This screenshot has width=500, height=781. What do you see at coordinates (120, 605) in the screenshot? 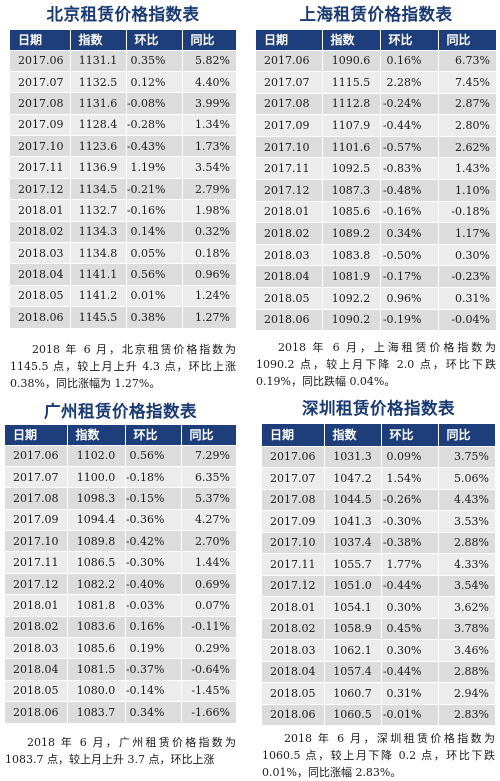
I see `table-row: 2018.01 1081.8 -0.03% 0.07%` at bounding box center [120, 605].